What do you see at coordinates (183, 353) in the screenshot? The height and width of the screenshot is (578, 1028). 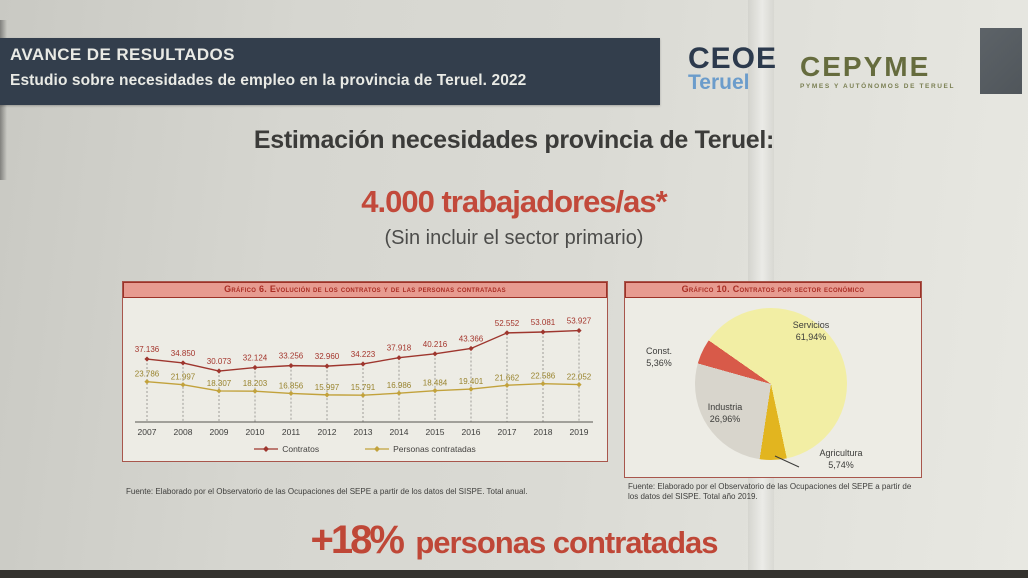 I see `data-label: 34.850` at bounding box center [183, 353].